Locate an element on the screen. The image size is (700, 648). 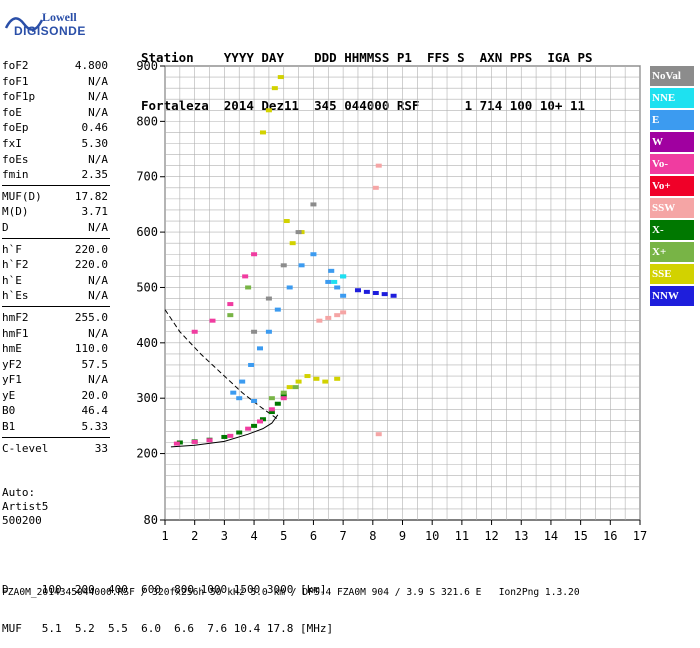
param-row: B0 46.4 is located at coordinates (56, 411).